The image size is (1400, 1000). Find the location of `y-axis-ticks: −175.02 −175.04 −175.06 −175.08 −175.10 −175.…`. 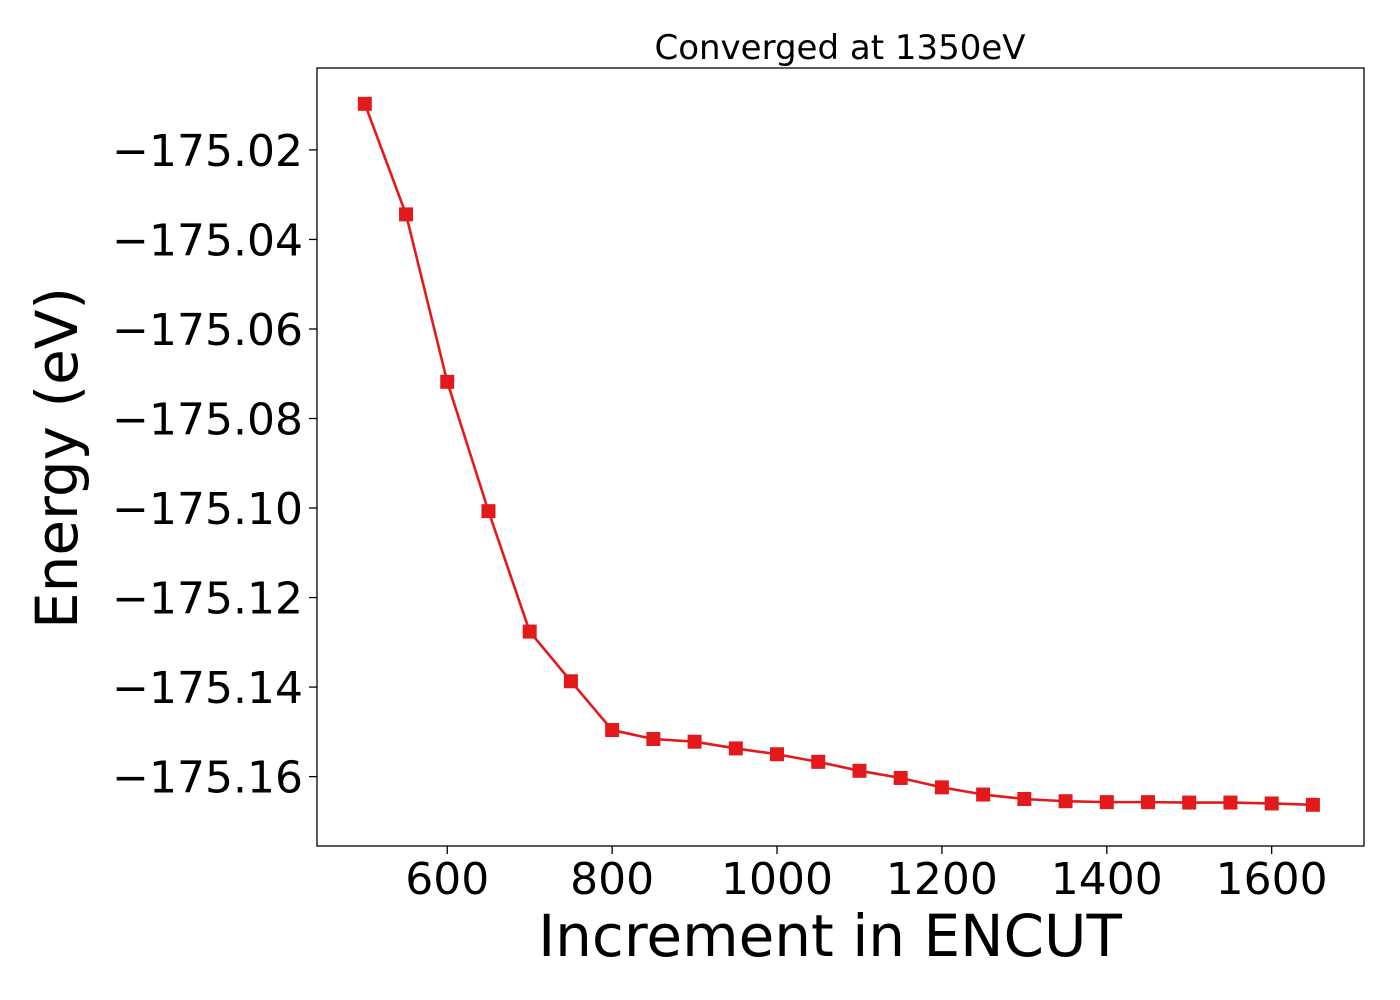

y-axis-ticks: −175.02 −175.04 −175.06 −175.08 −175.10 −175.… is located at coordinates (214, 465).